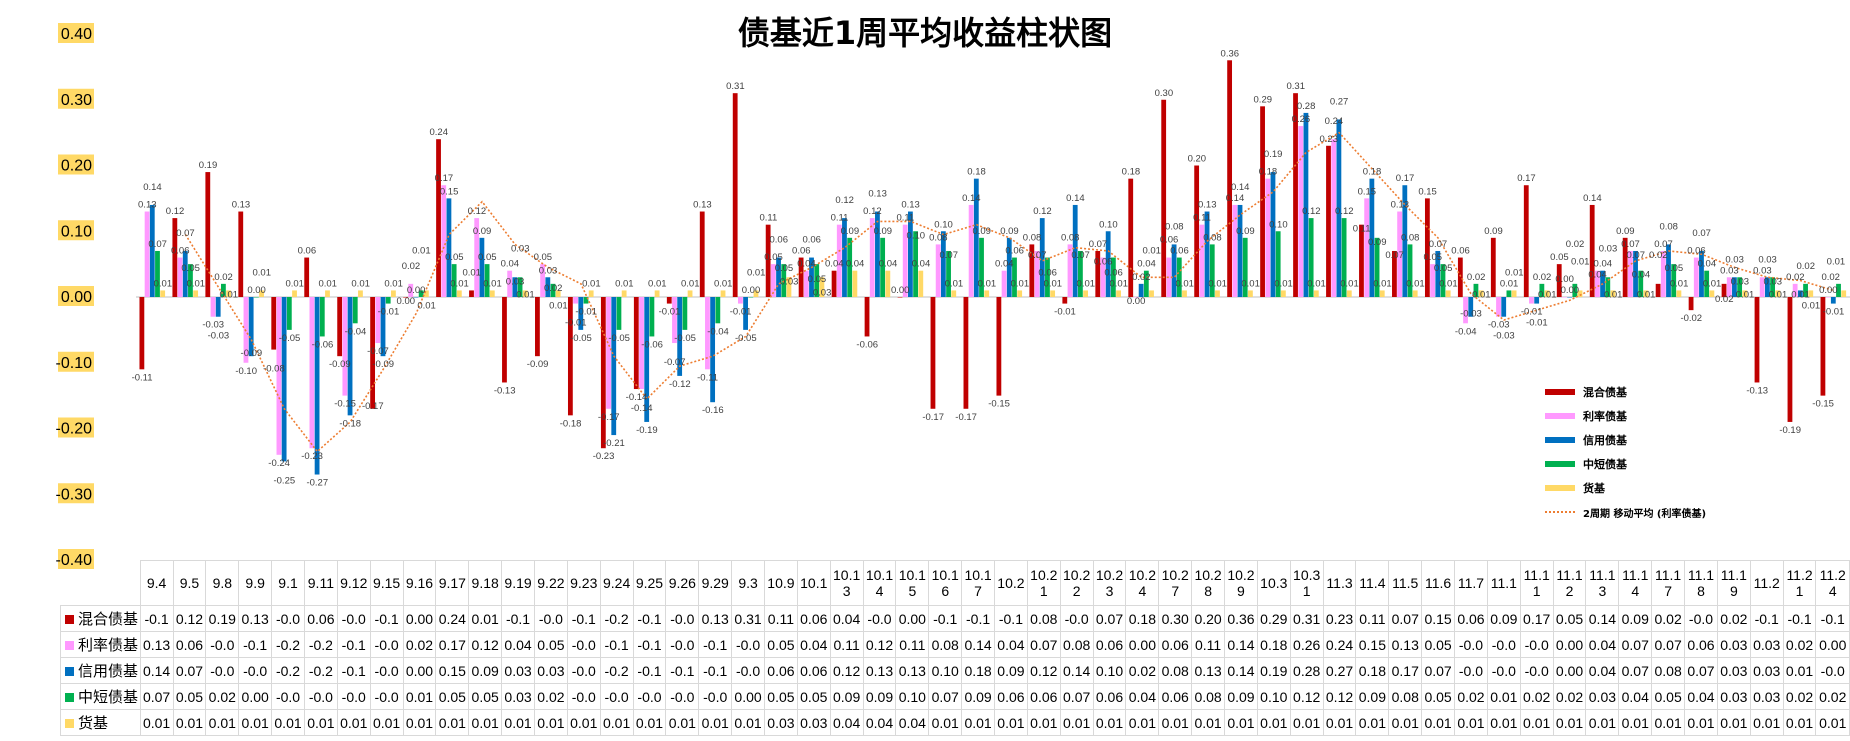  What do you see at coordinates (1734, 287) in the screenshot?
I see `bar-2-11.19` at bounding box center [1734, 287].